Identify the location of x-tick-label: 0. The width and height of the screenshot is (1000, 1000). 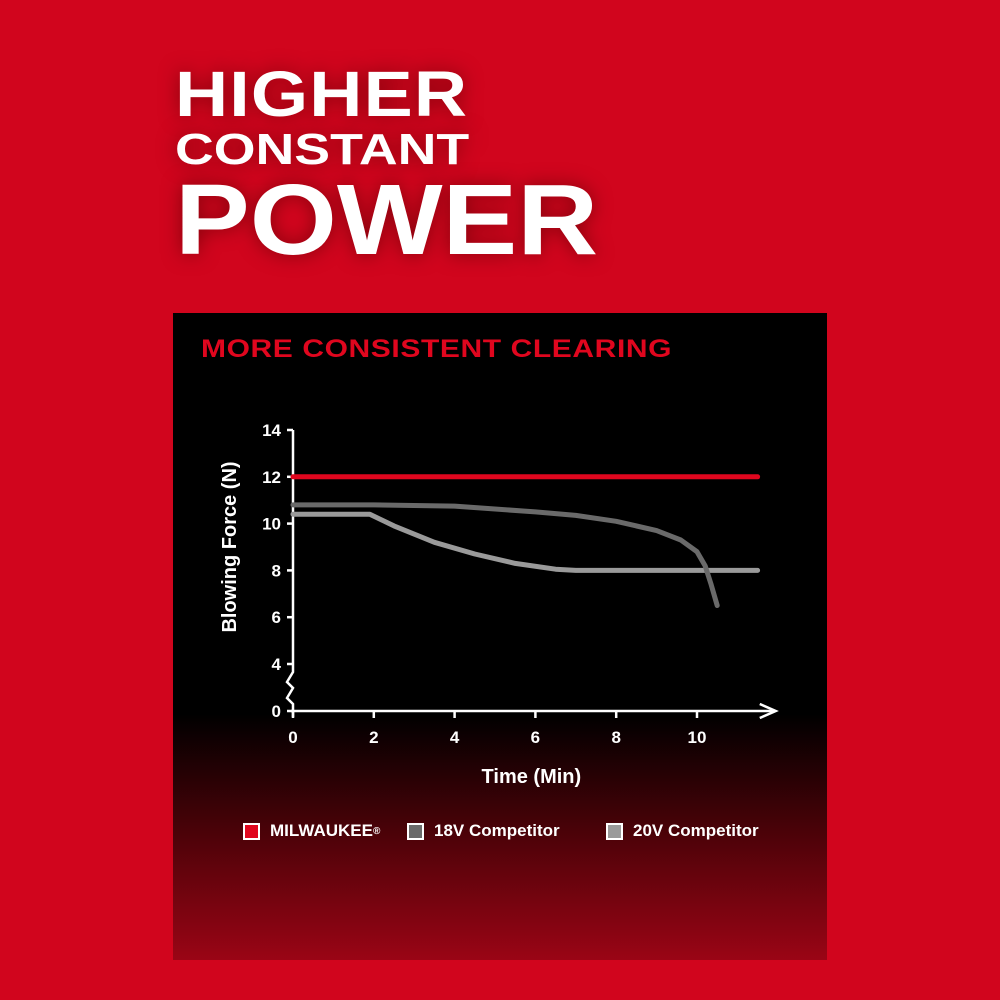
(292, 737).